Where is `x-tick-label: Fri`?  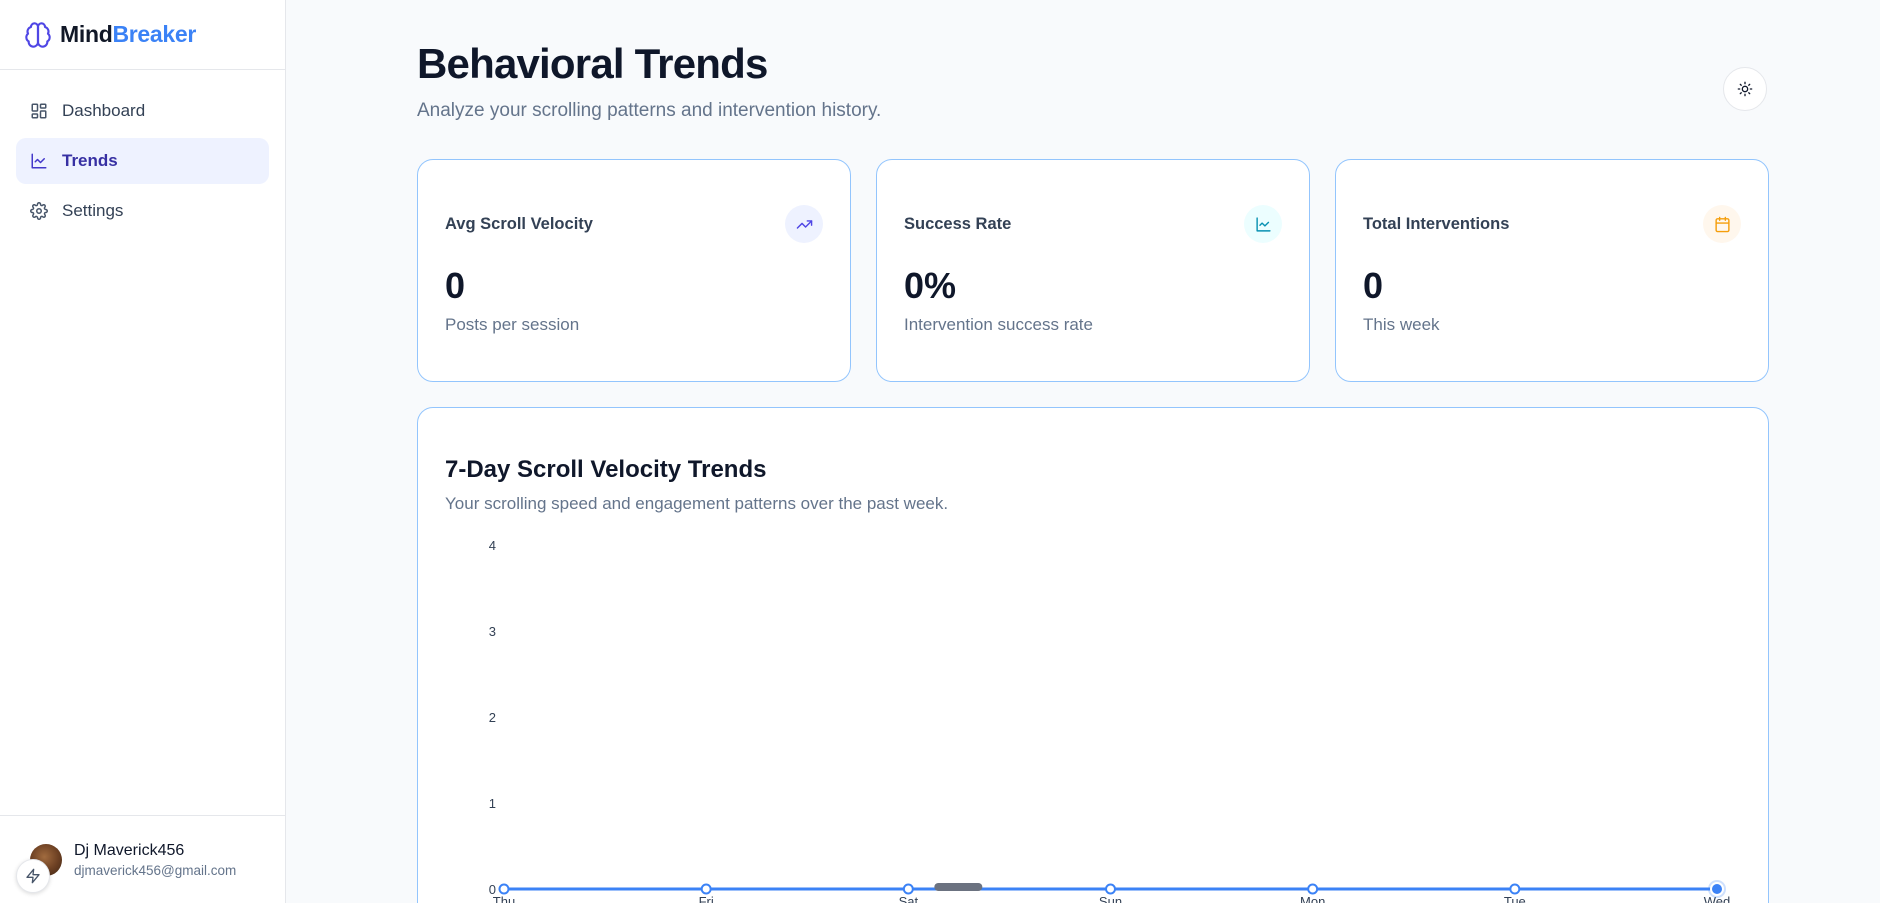 x-tick-label: Fri is located at coordinates (706, 898).